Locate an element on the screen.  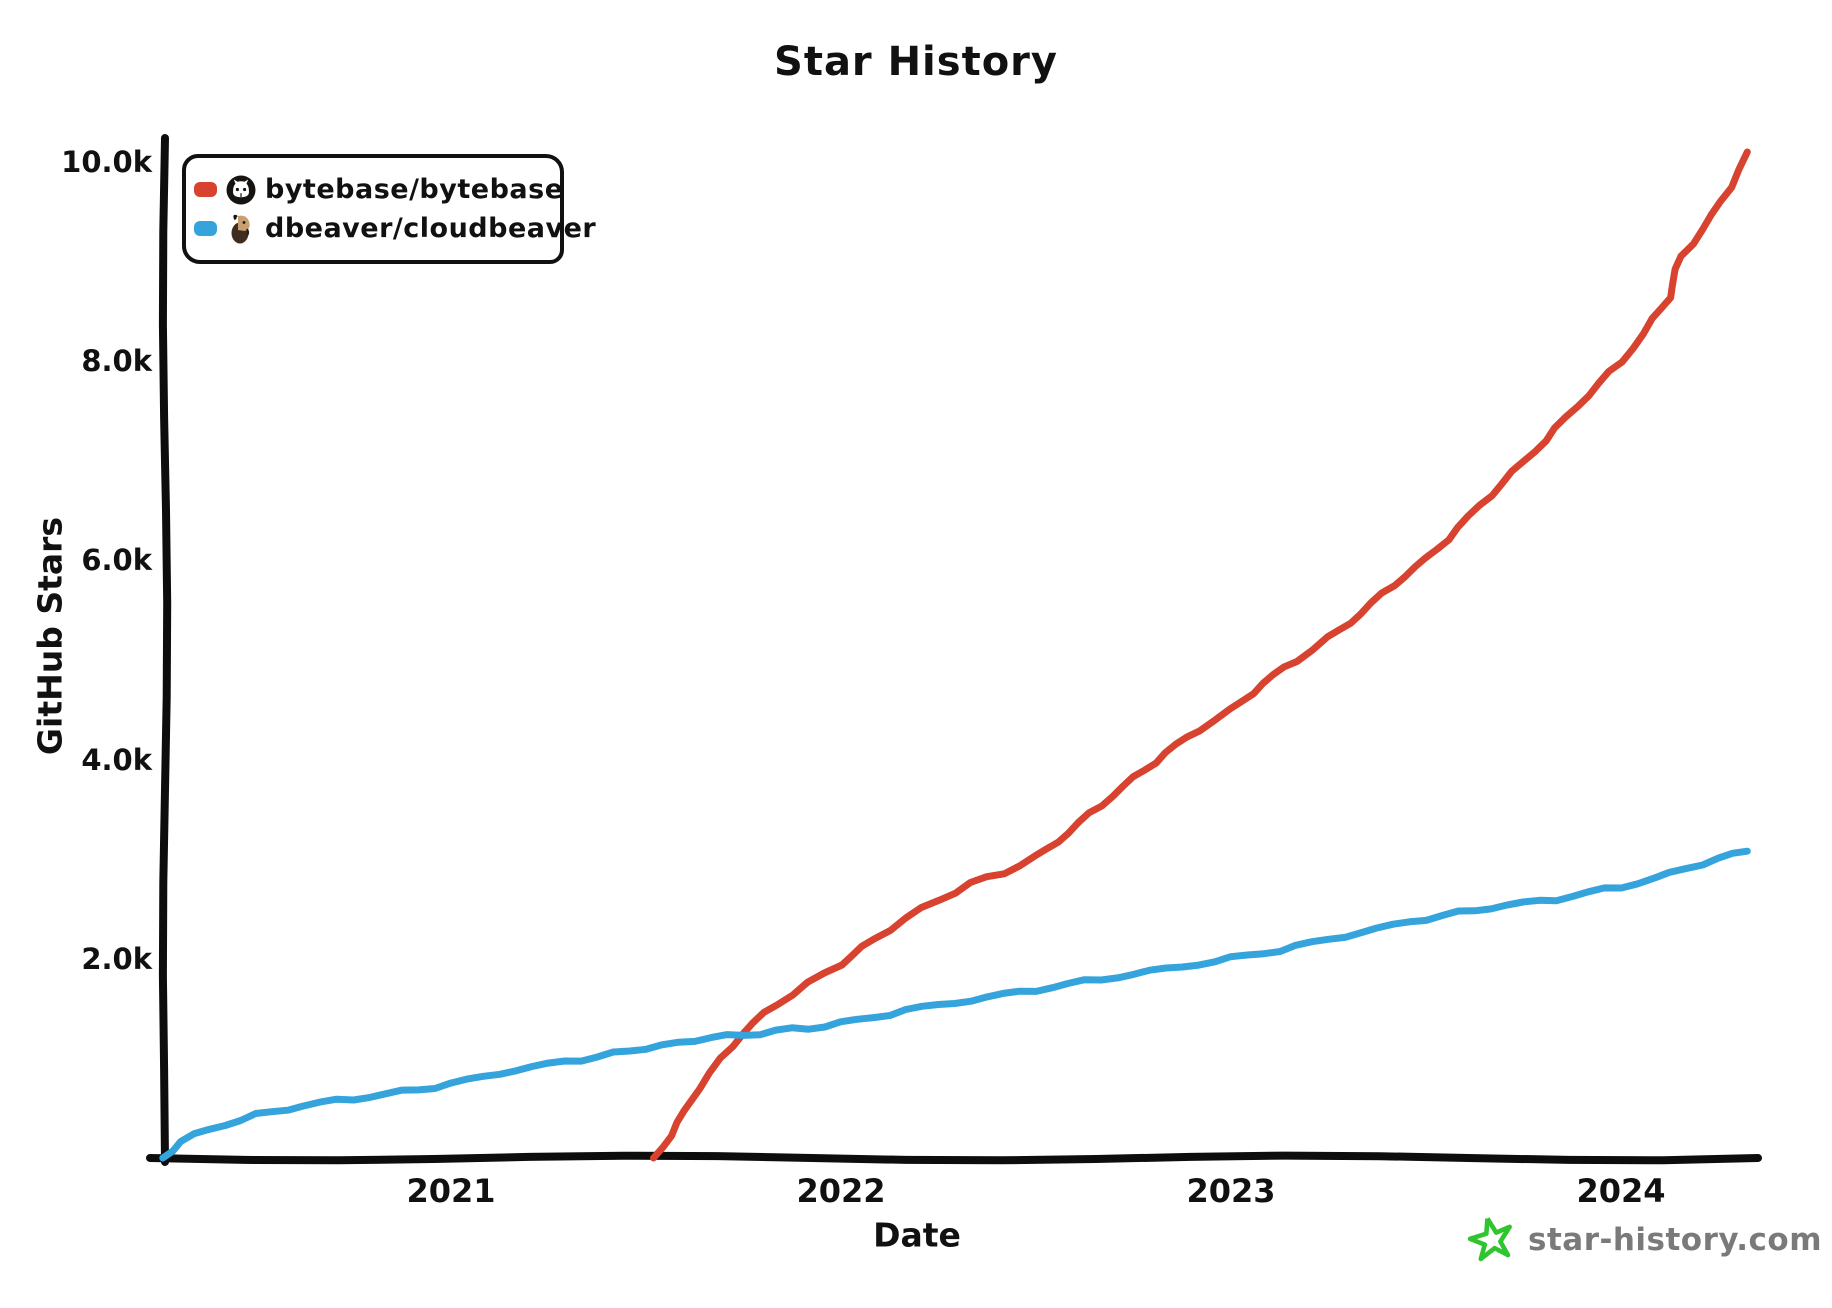
legend-item: bytebase/bytebase is located at coordinates (378, 189).